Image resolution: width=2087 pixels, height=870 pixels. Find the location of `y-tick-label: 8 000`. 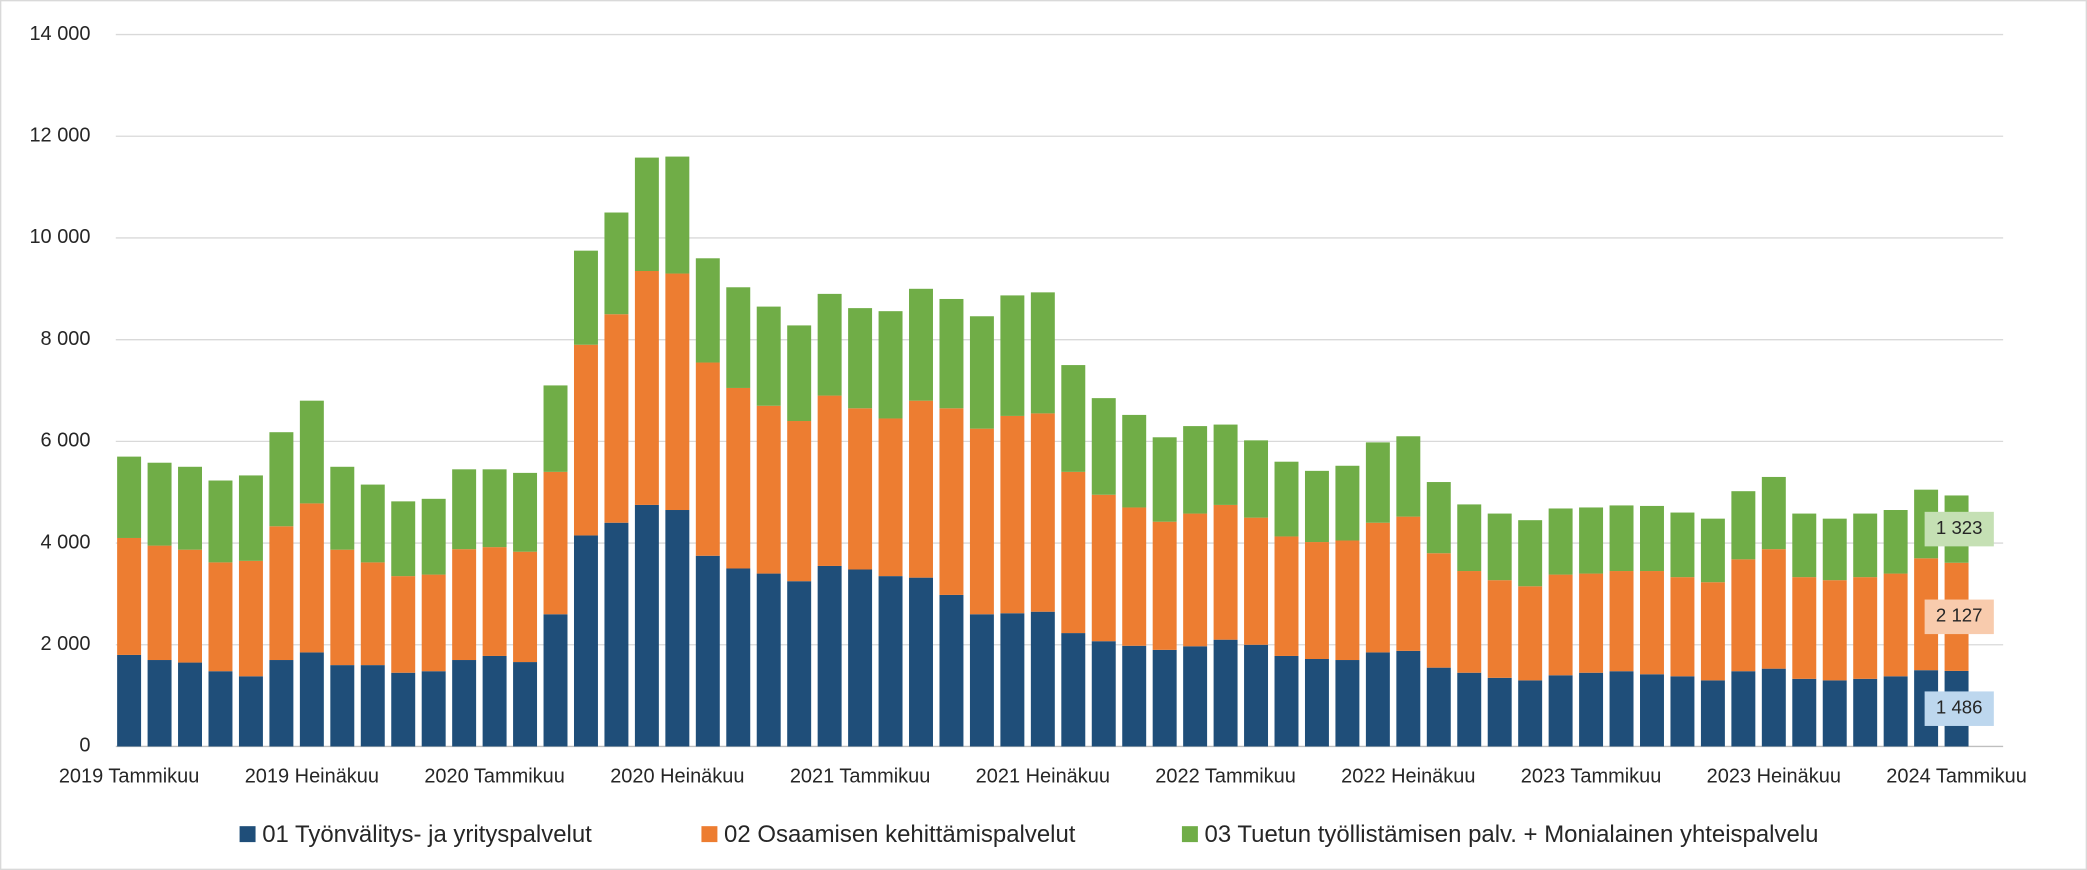

y-tick-label: 8 000 is located at coordinates (66, 339).